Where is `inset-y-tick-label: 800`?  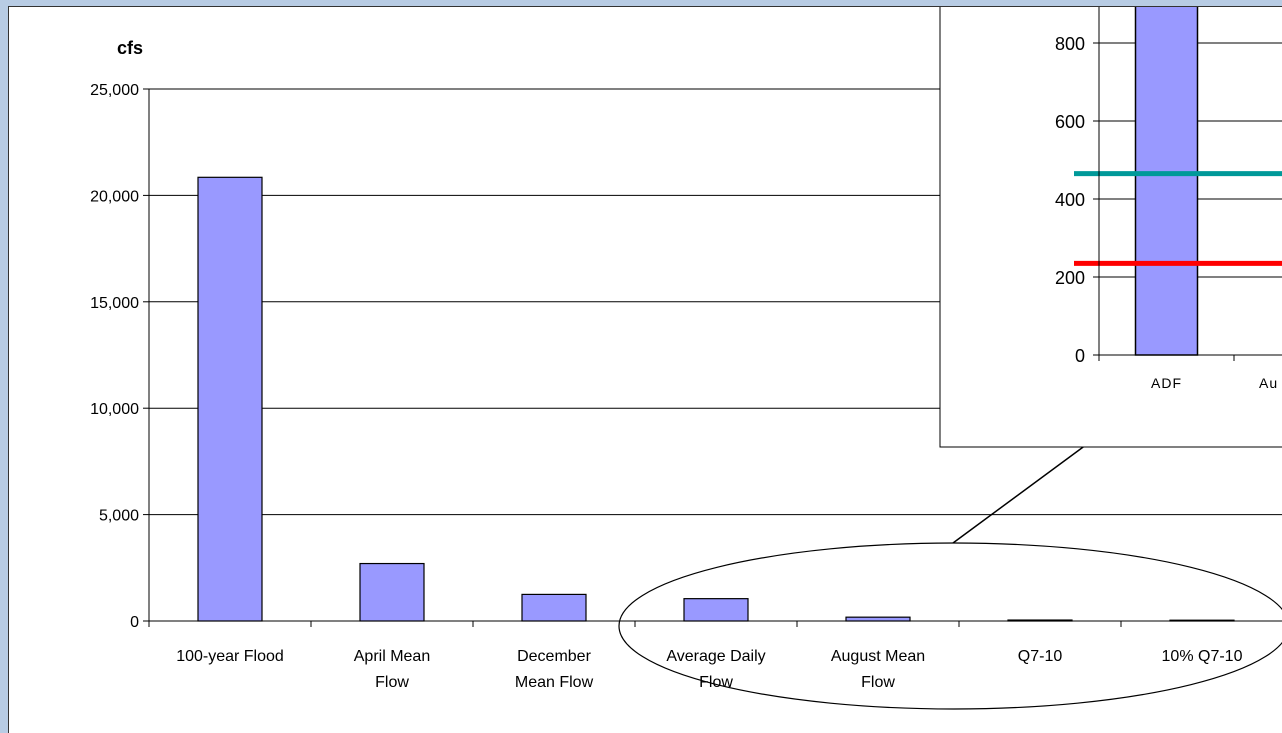
inset-y-tick-label: 800 is located at coordinates (1070, 44).